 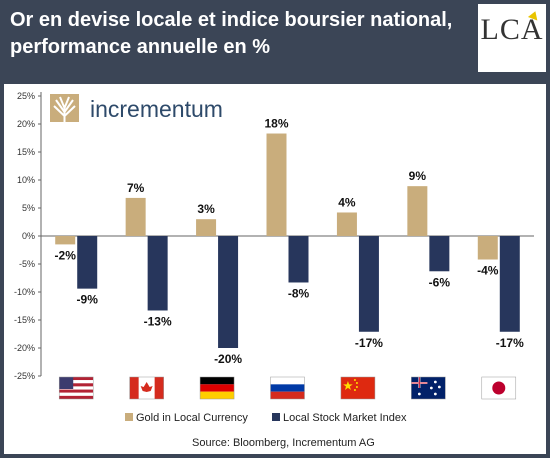 I want to click on y-tick-label: 25%, so click(x=26, y=96).